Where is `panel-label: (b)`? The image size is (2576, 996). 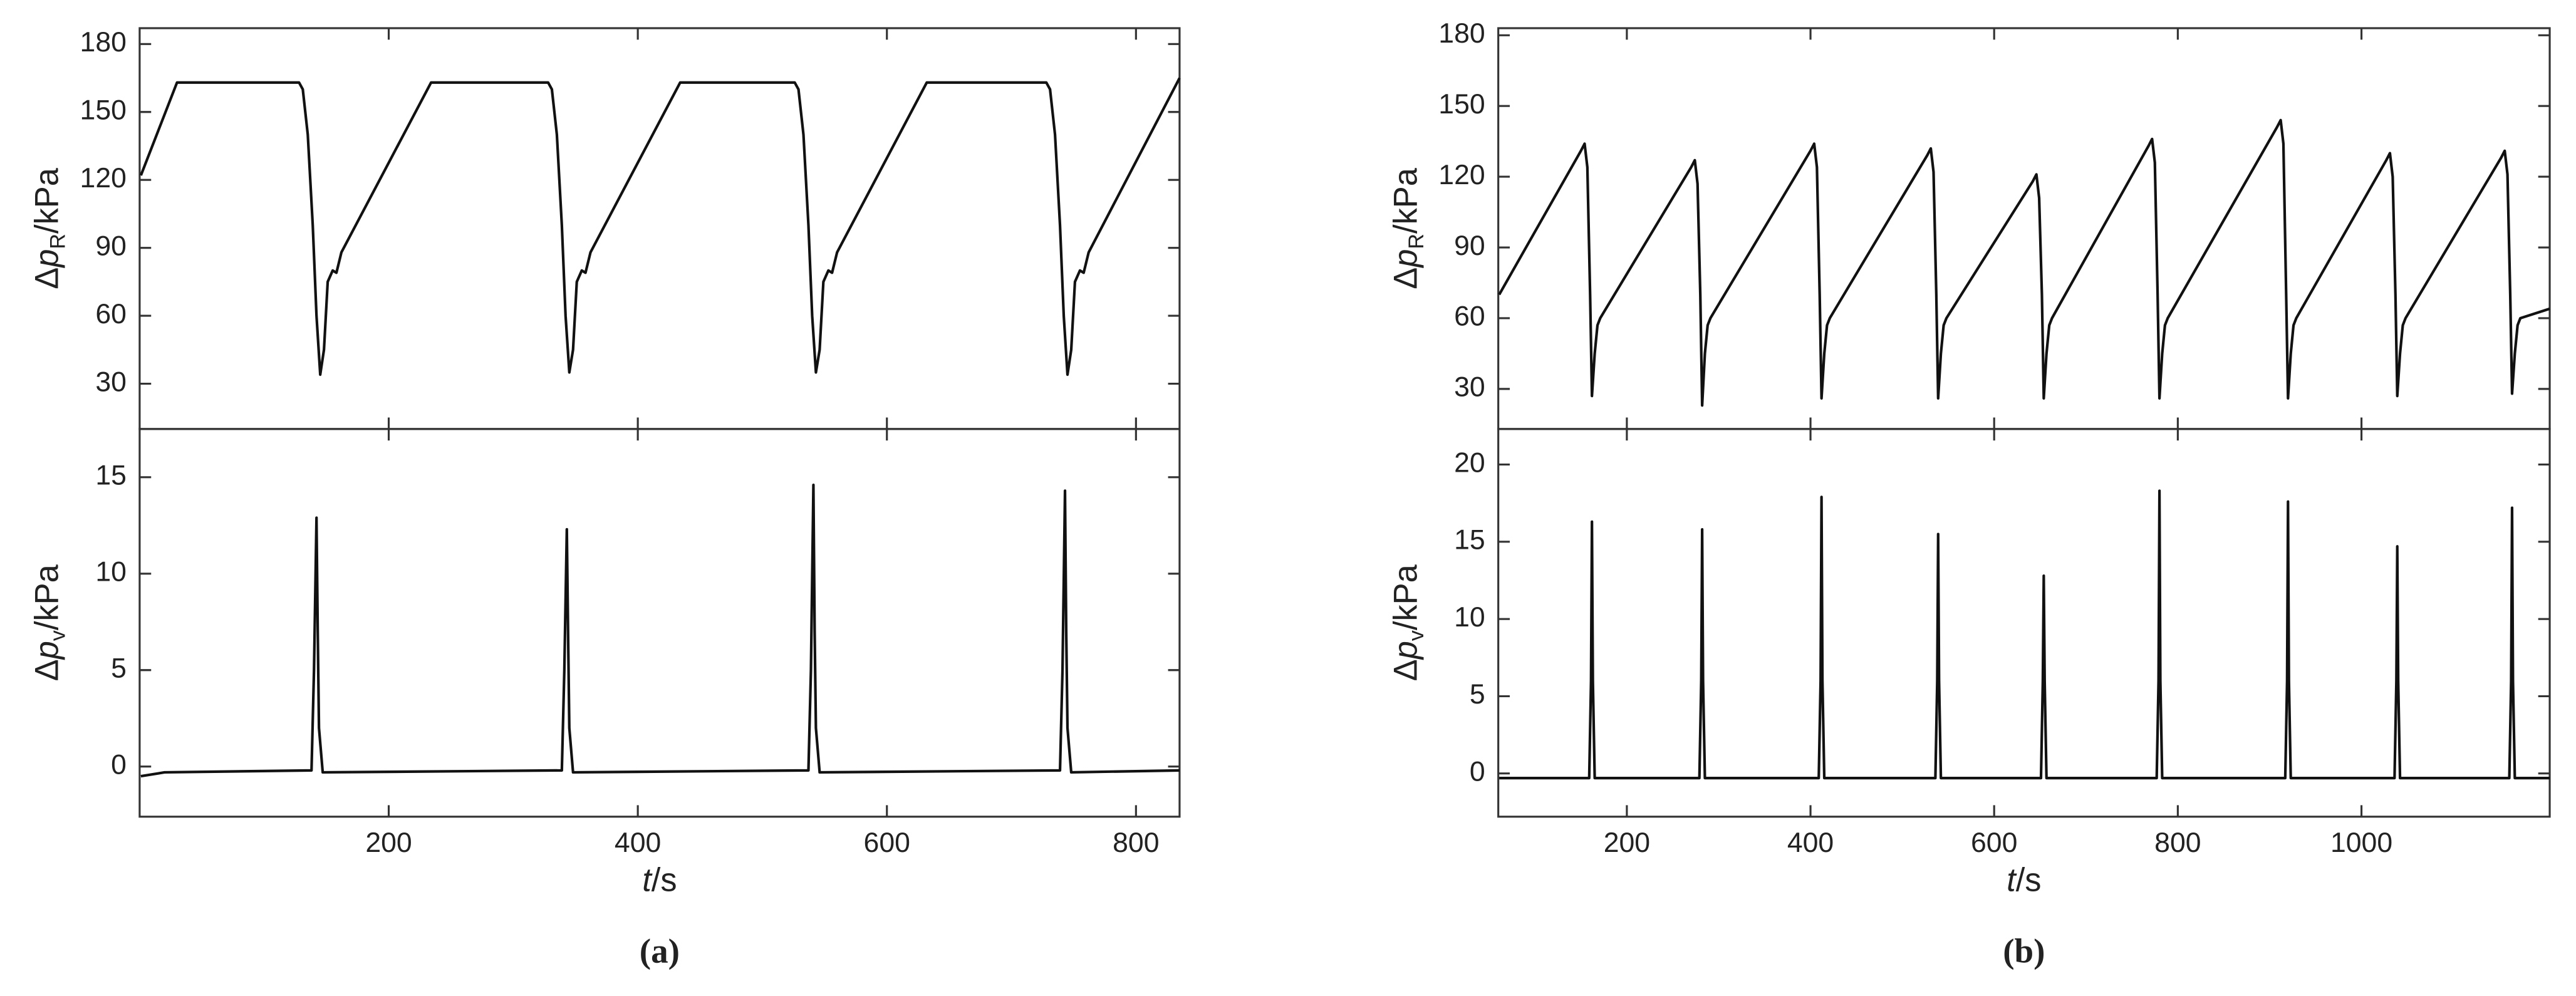
panel-label: (b) is located at coordinates (2024, 951).